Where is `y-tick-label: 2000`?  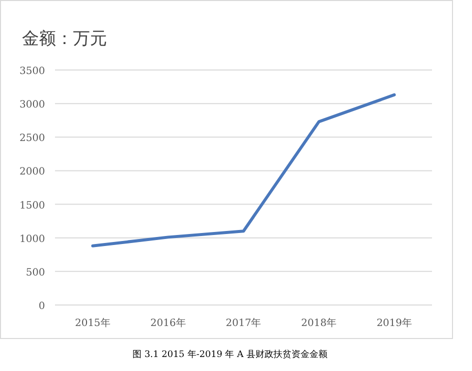 y-tick-label: 2000 is located at coordinates (32, 172).